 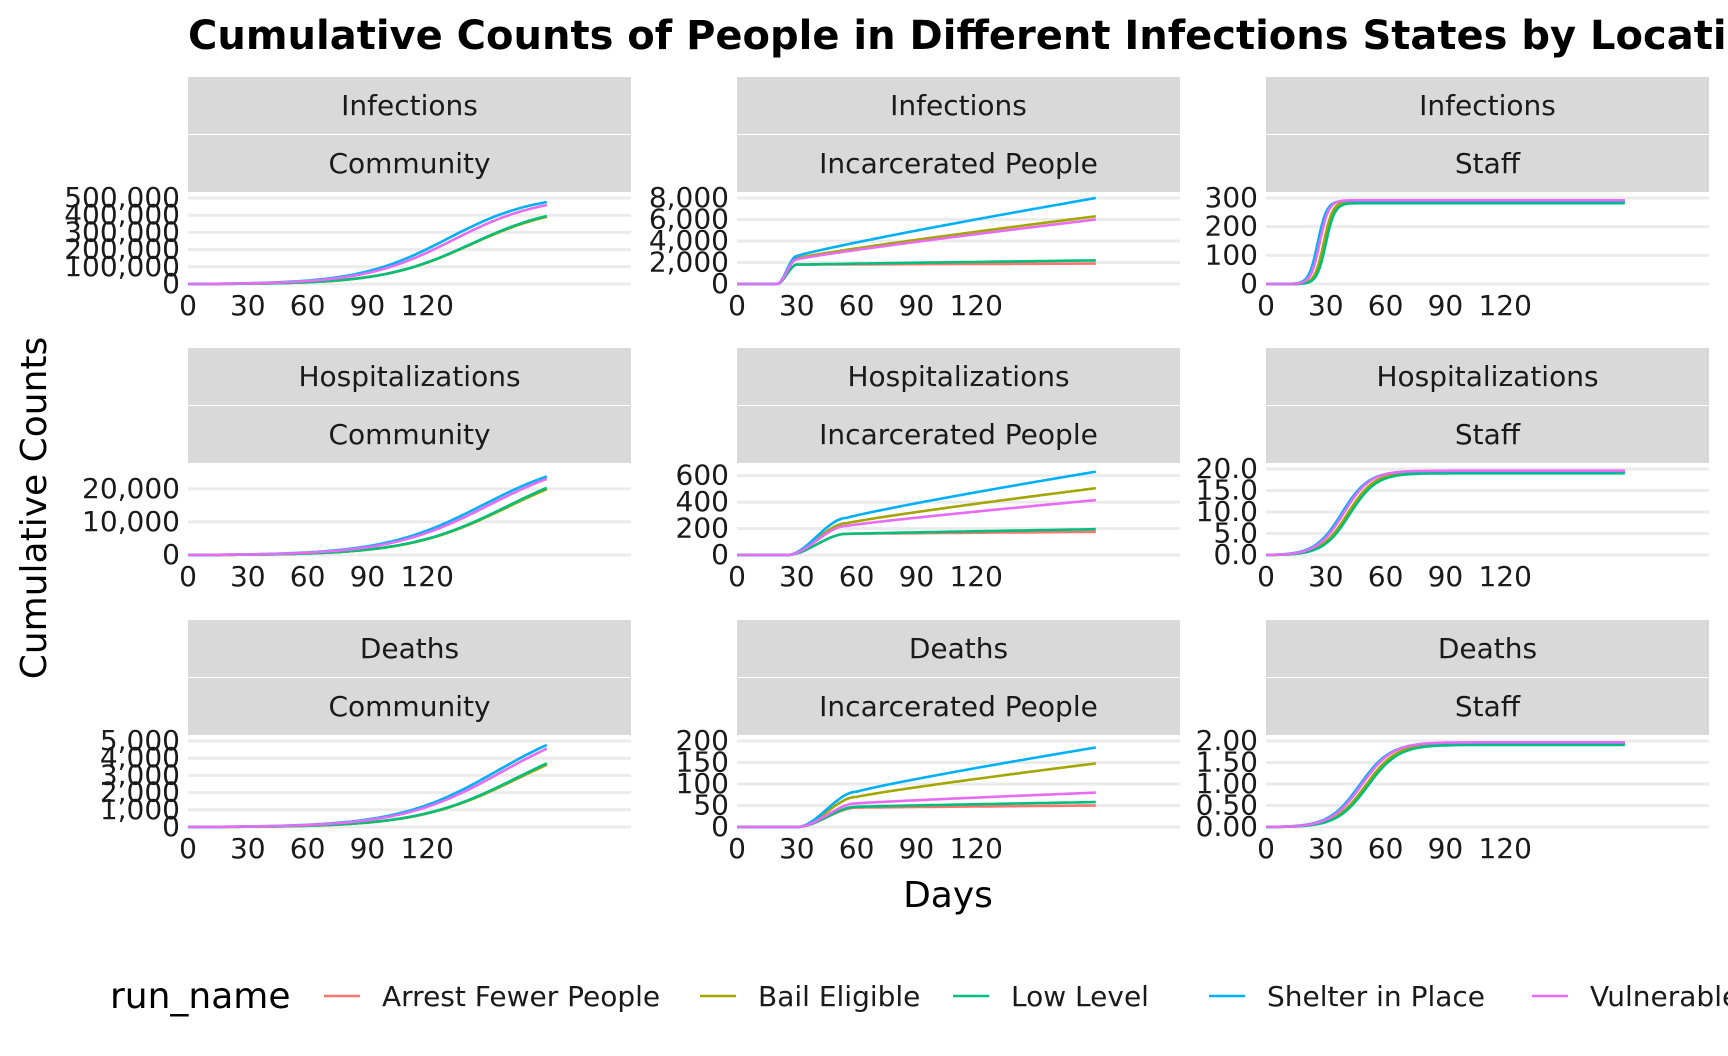 I want to click on y-tick-label: 0.50, so click(x=1227, y=805).